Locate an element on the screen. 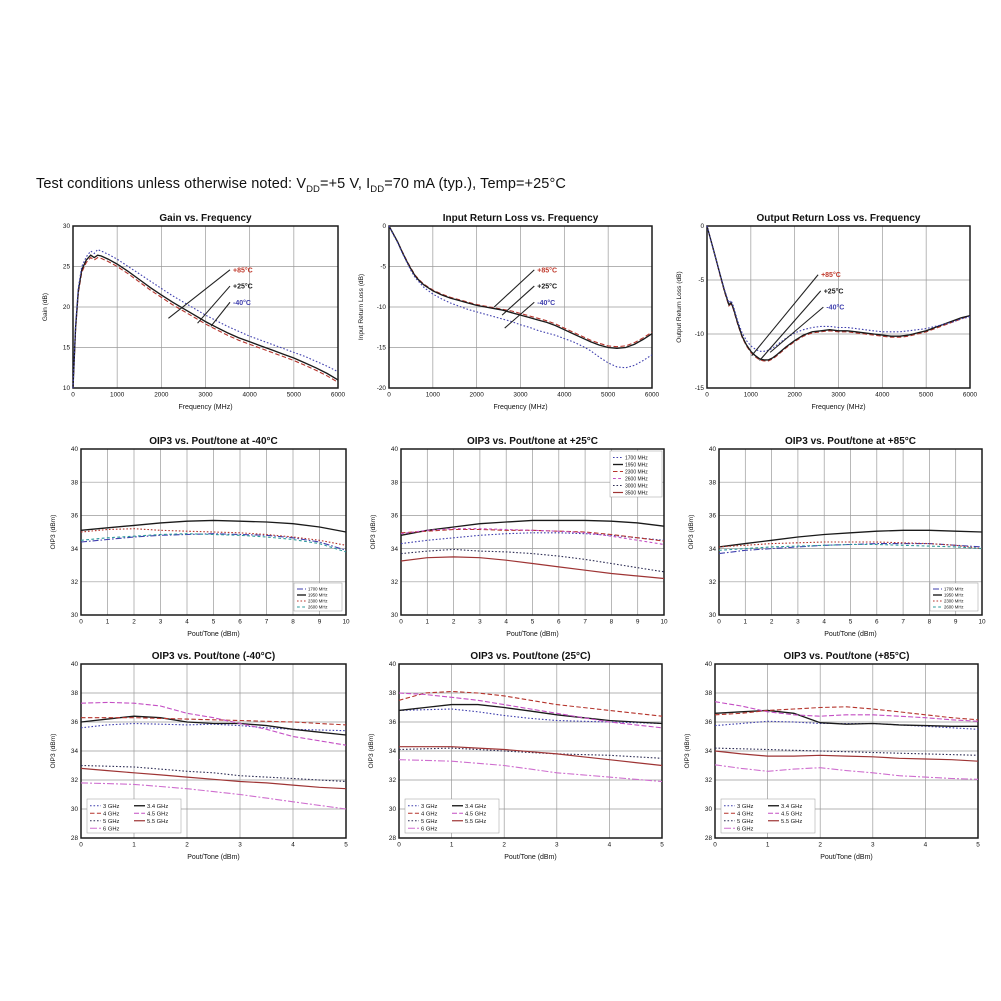 Image resolution: width=1001 pixels, height=1001 pixels. x-tick-label: 4000 is located at coordinates (564, 395).